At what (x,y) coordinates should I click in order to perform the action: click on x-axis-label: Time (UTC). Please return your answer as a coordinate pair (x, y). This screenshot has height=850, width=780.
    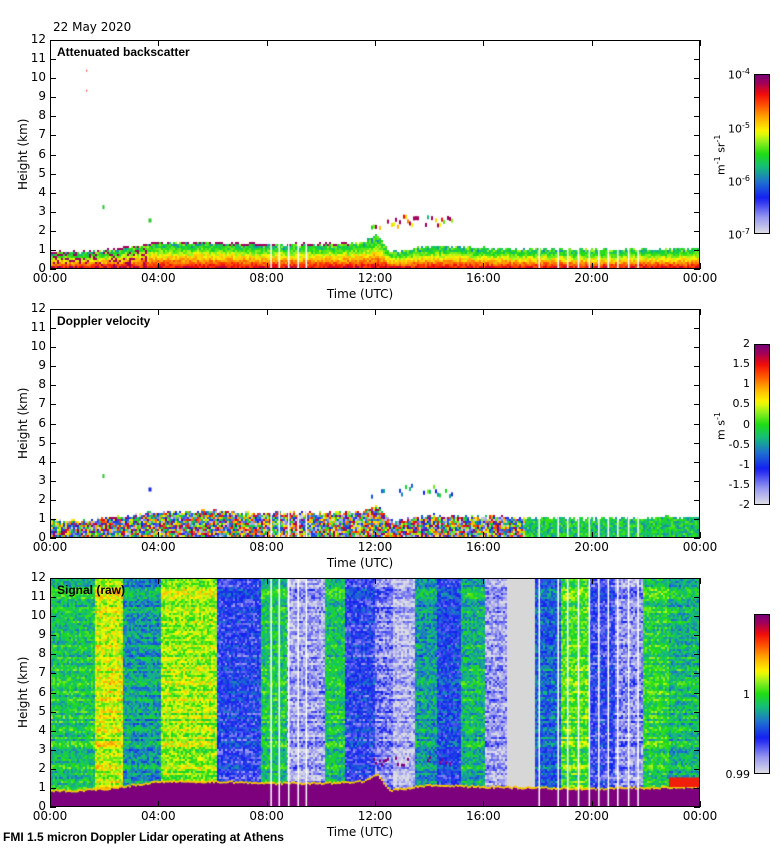
    Looking at the image, I should click on (360, 294).